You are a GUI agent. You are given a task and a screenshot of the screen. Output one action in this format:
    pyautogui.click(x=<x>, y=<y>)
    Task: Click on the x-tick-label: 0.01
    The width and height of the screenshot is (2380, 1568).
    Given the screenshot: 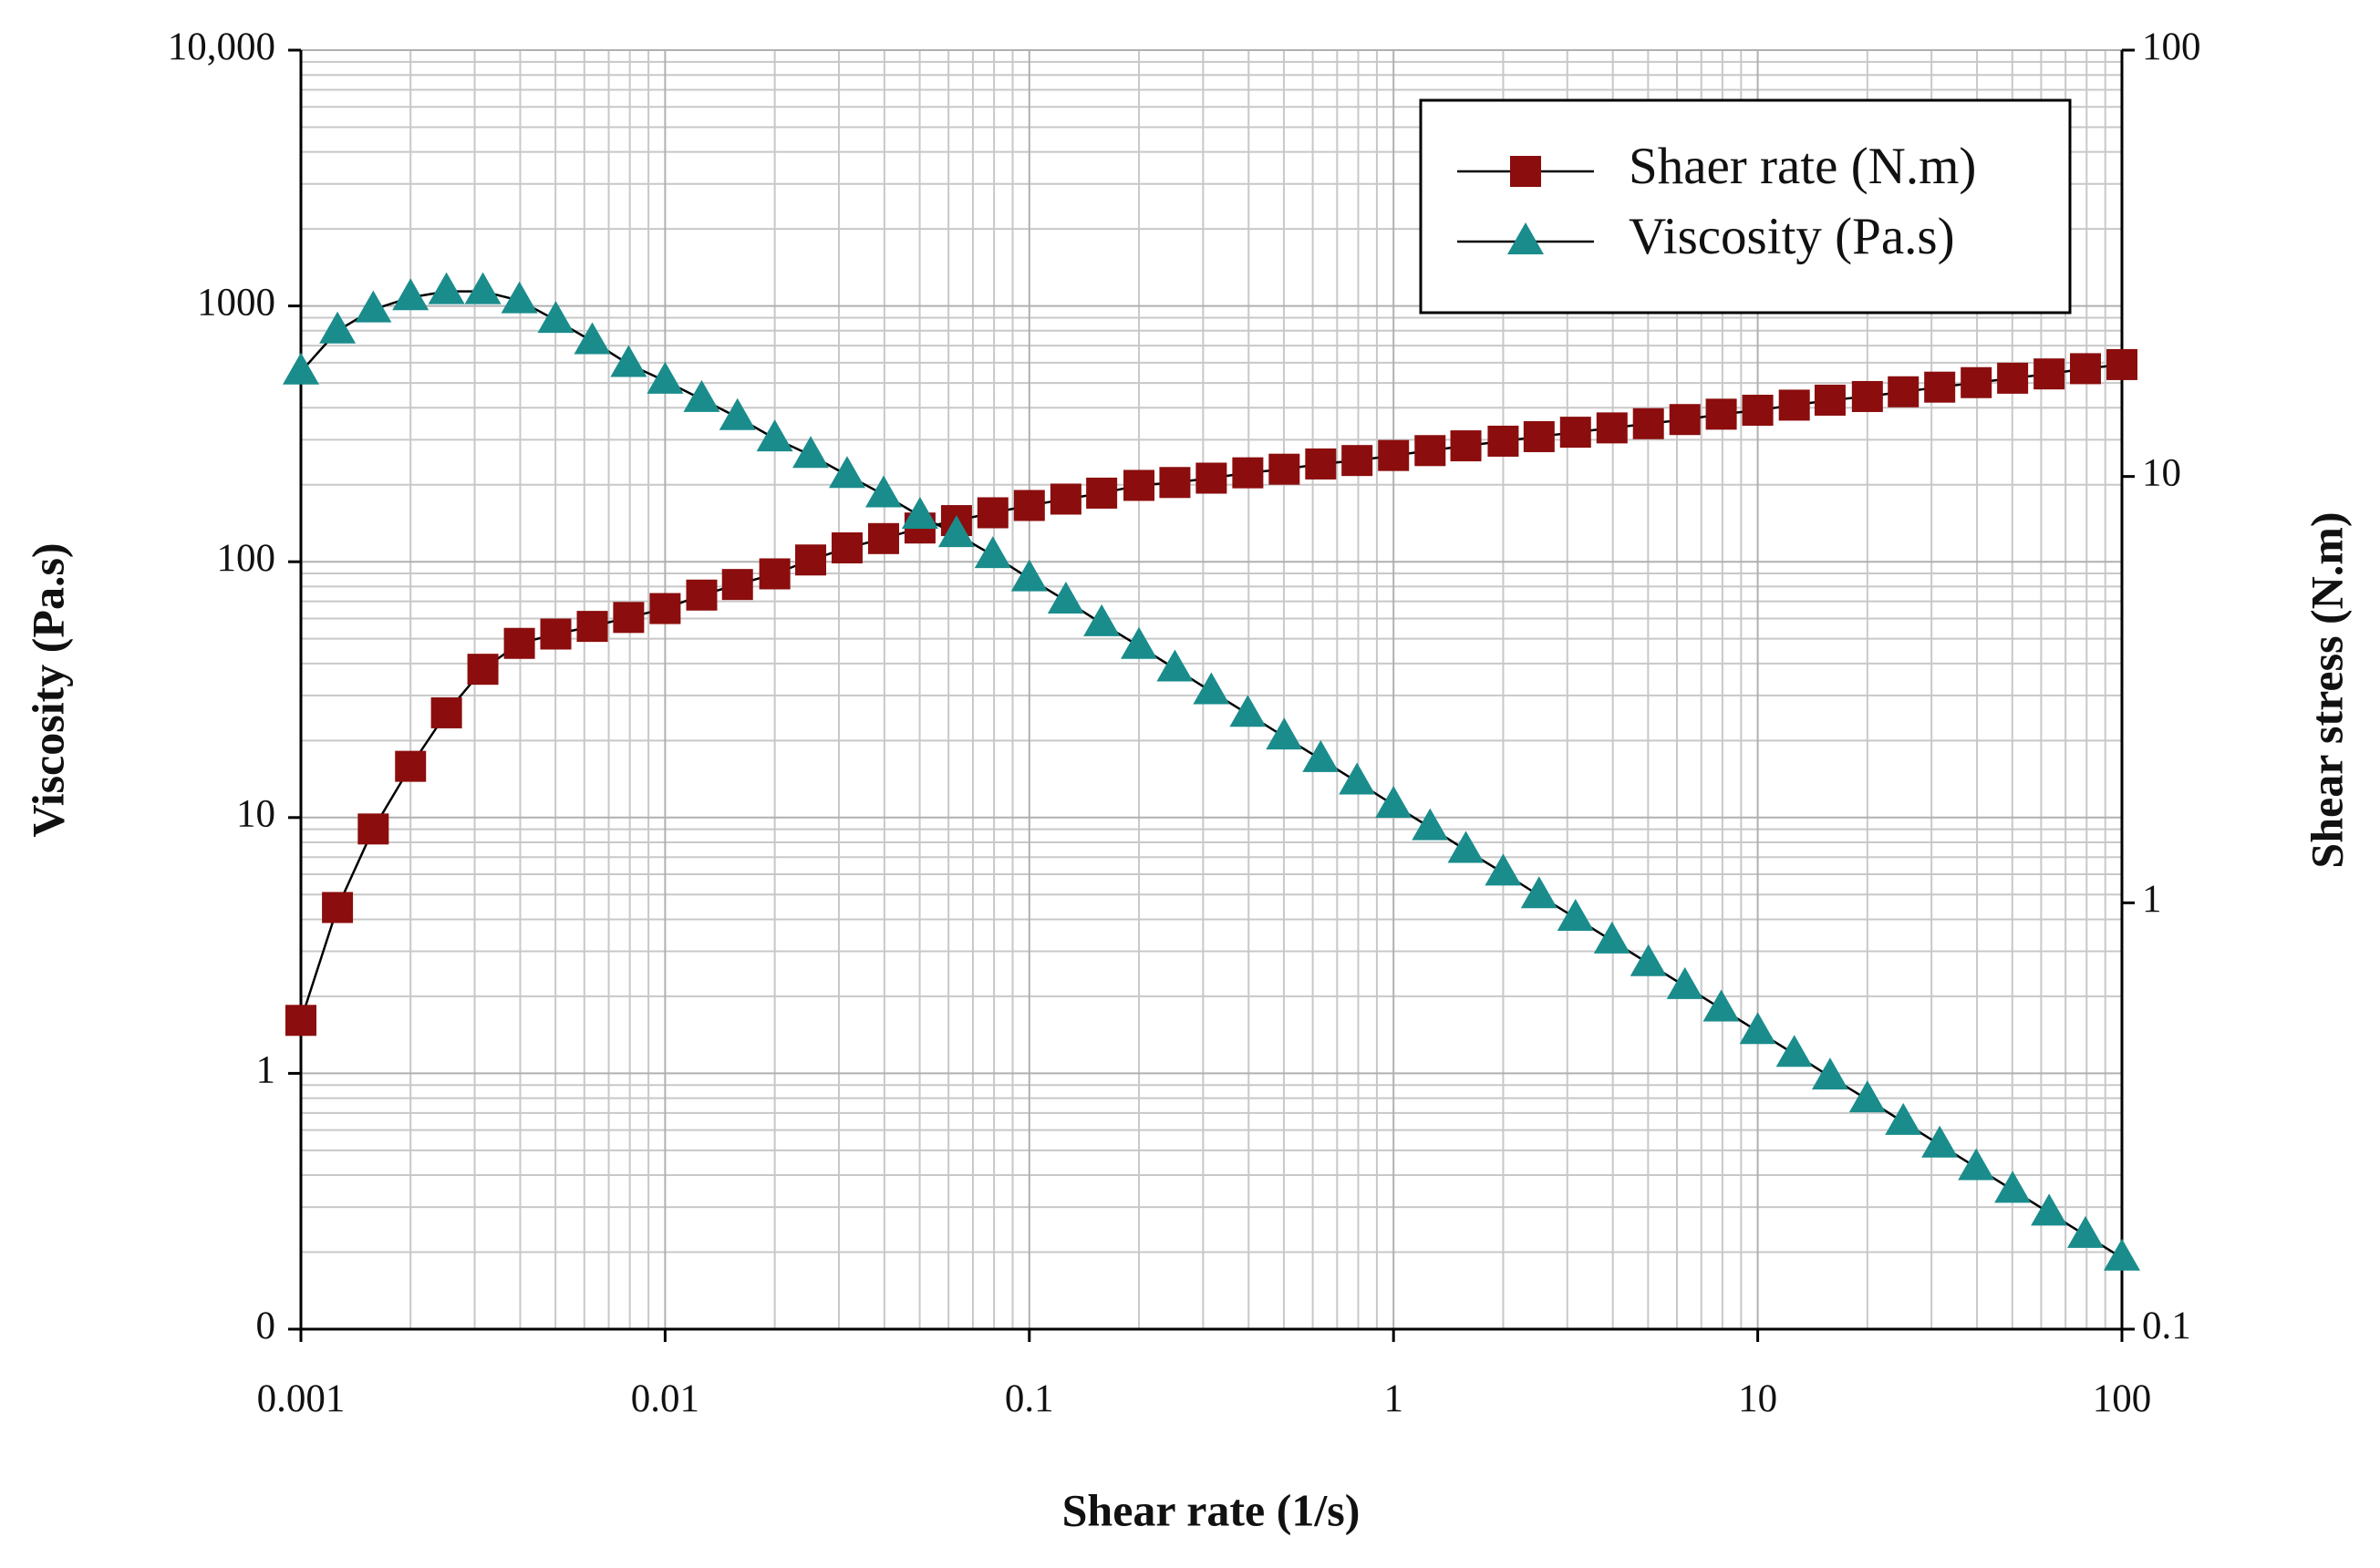 What is the action you would take?
    pyautogui.click(x=665, y=1398)
    